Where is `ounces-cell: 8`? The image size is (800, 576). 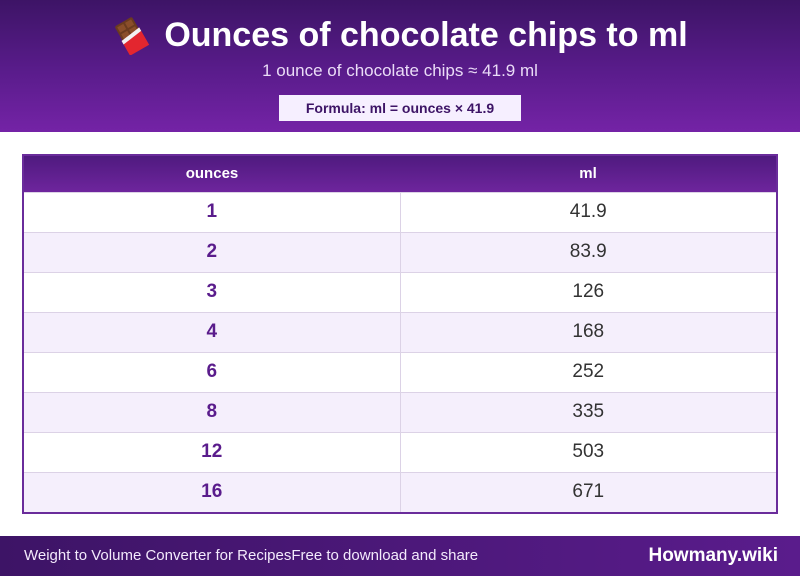 ounces-cell: 8 is located at coordinates (212, 411).